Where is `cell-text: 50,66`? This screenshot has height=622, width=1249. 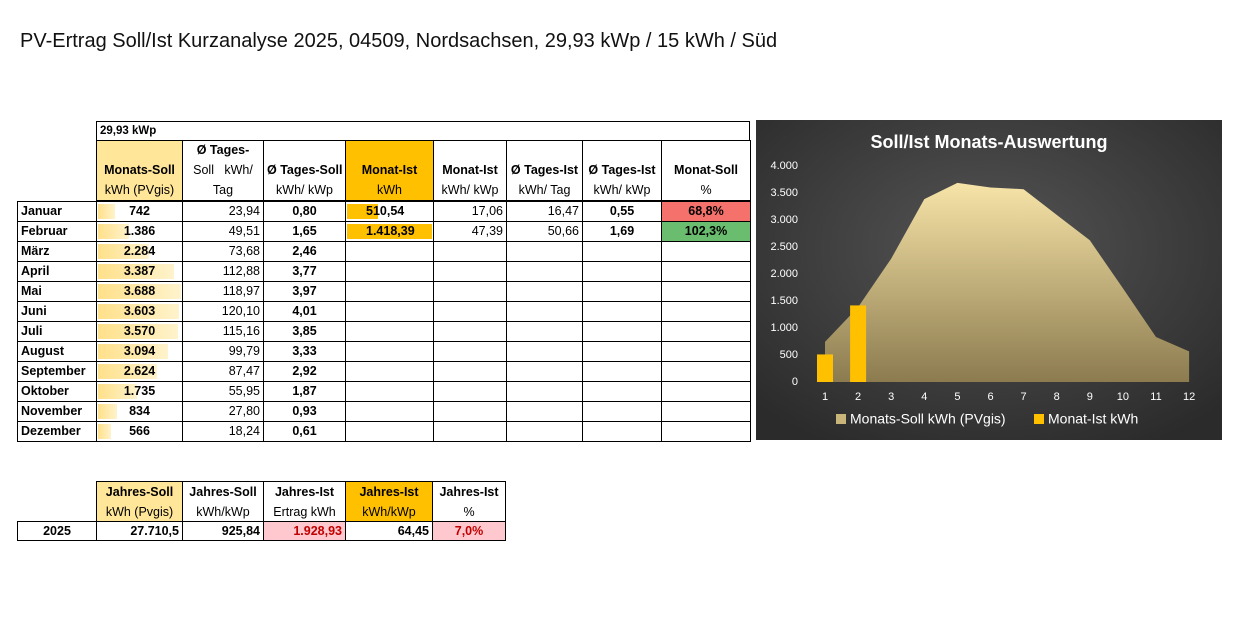
cell-text: 50,66 is located at coordinates (563, 231).